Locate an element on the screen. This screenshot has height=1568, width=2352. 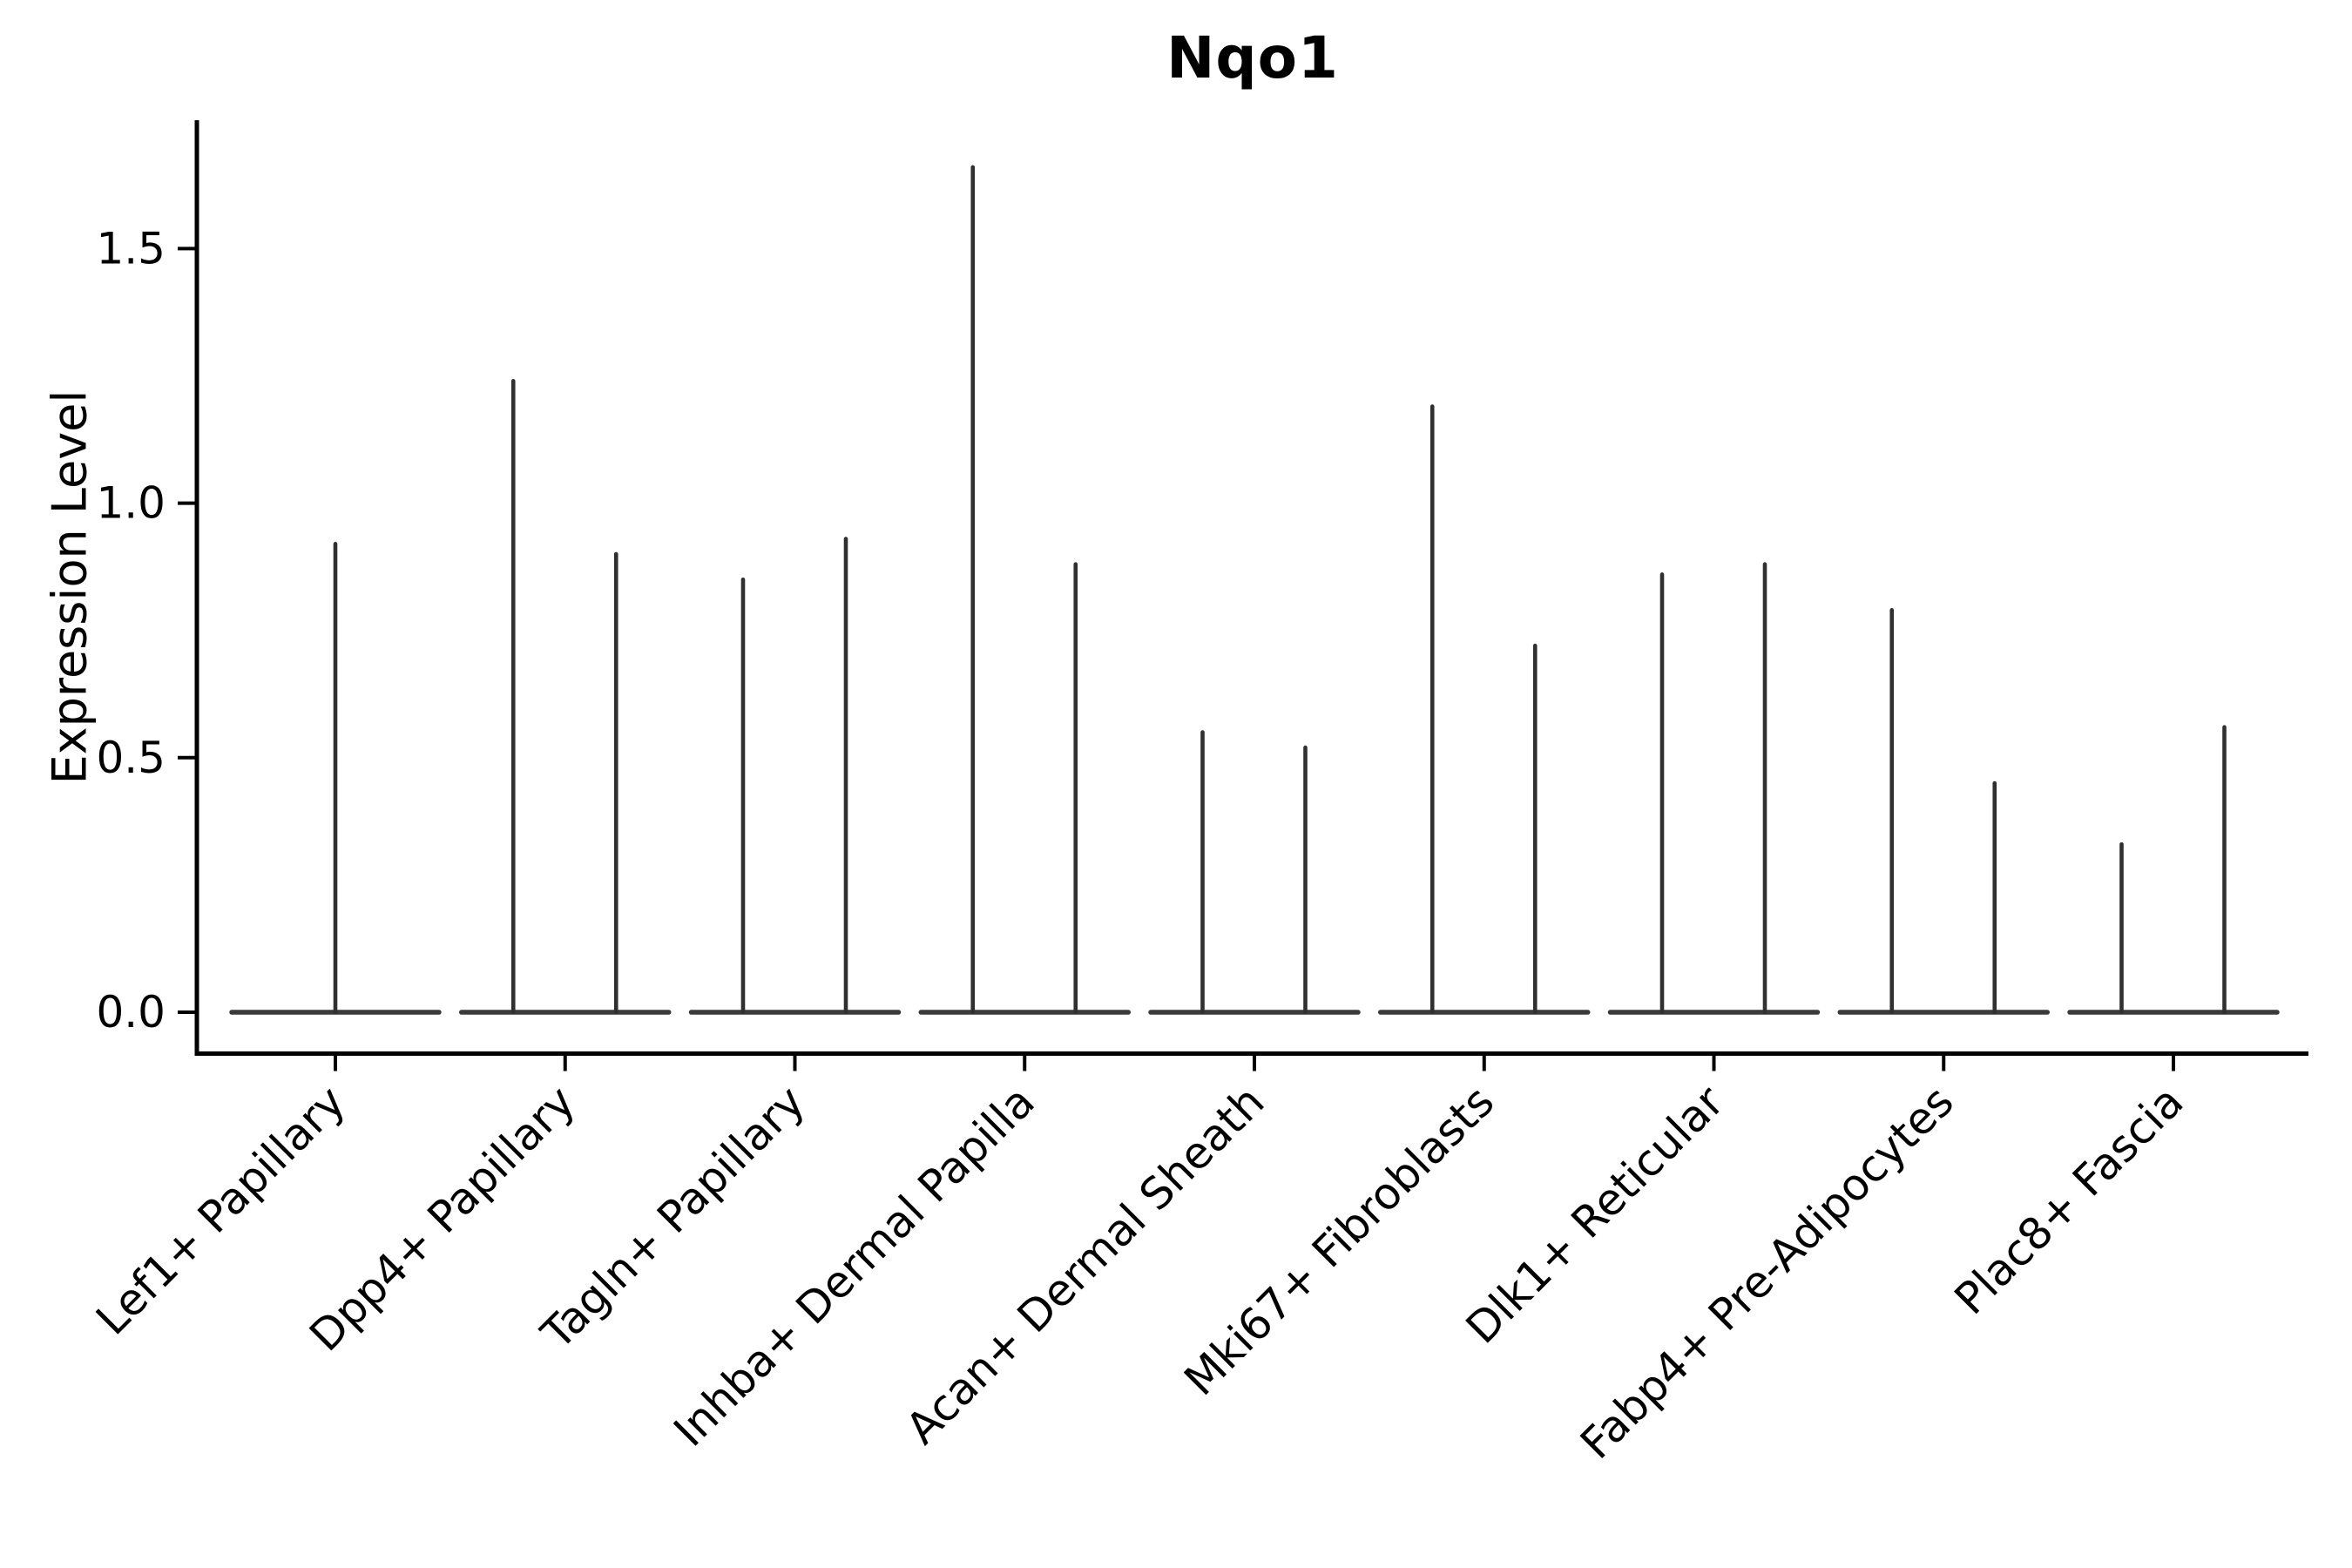
y-tick-label: 1.0 is located at coordinates (131, 504).